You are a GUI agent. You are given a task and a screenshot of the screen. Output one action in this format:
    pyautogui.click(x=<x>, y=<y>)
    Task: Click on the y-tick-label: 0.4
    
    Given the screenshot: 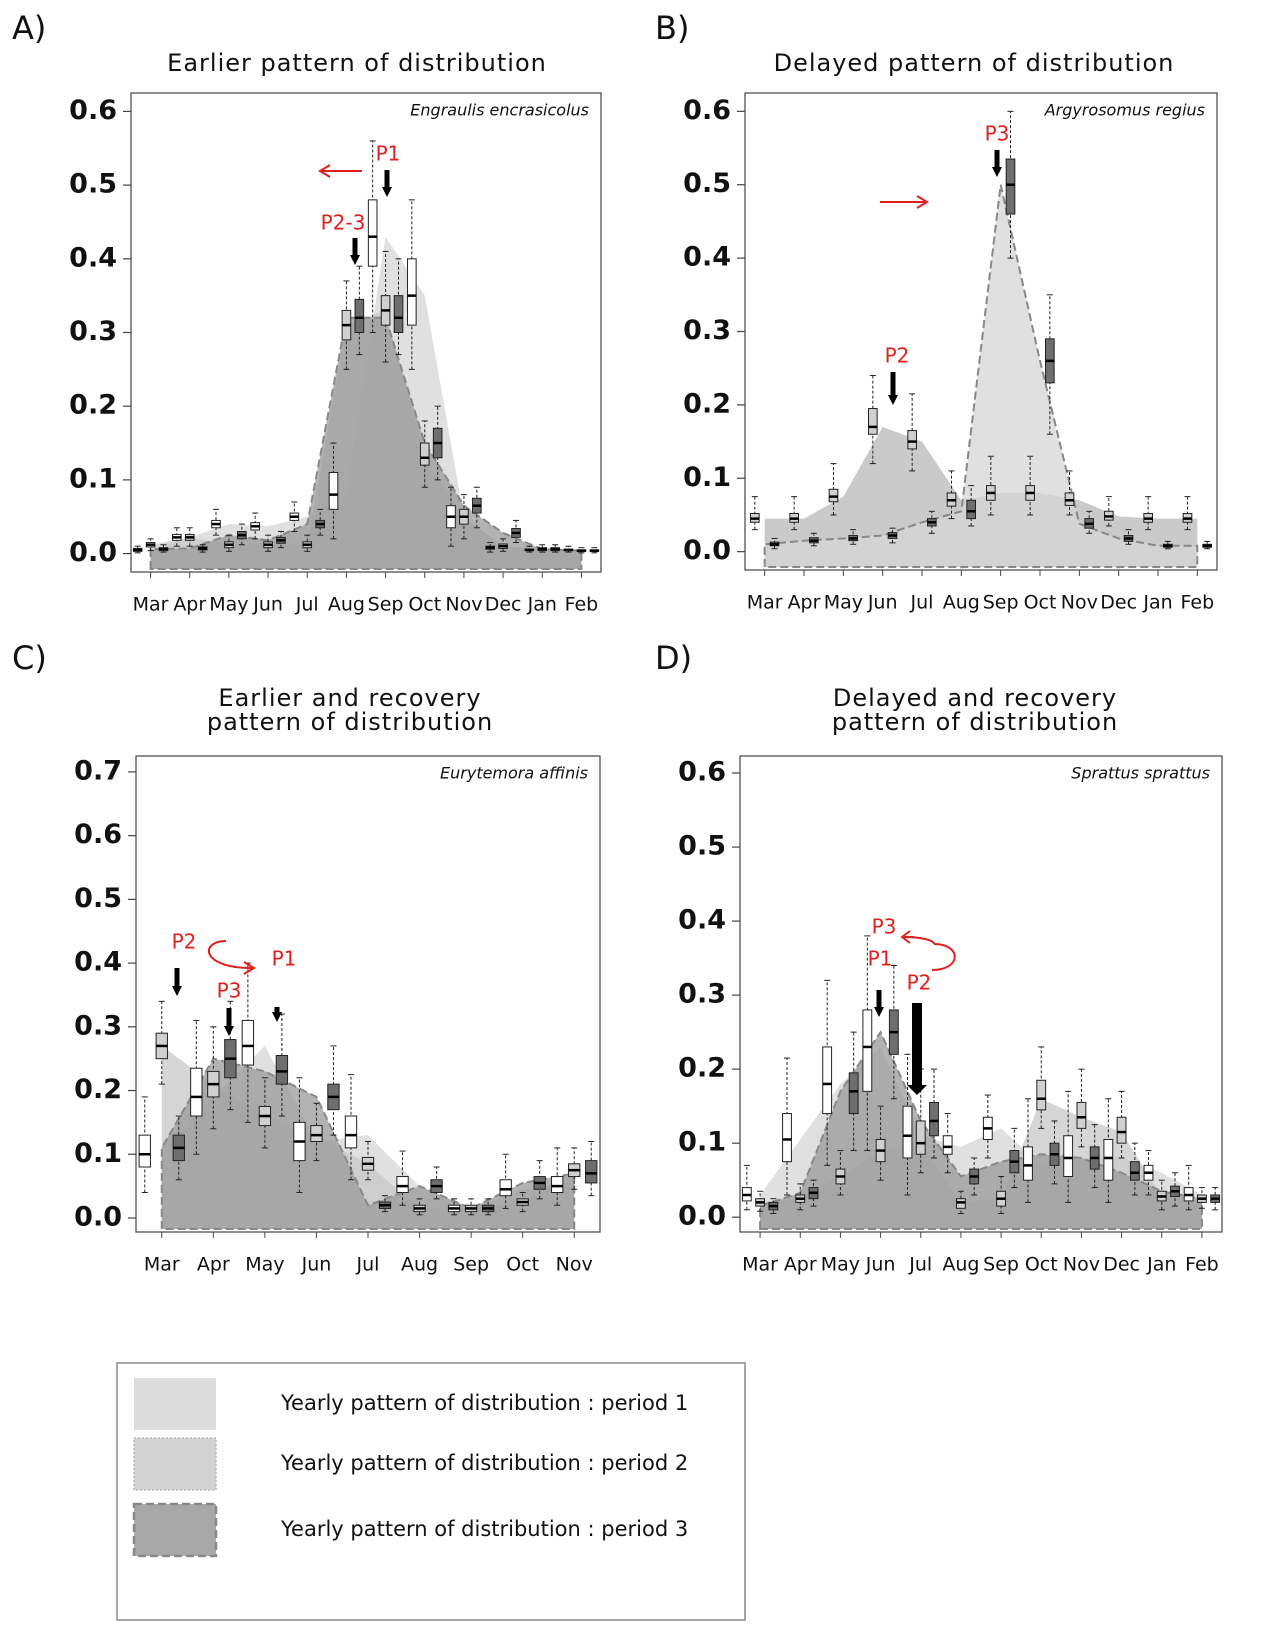 What is the action you would take?
    pyautogui.click(x=702, y=920)
    